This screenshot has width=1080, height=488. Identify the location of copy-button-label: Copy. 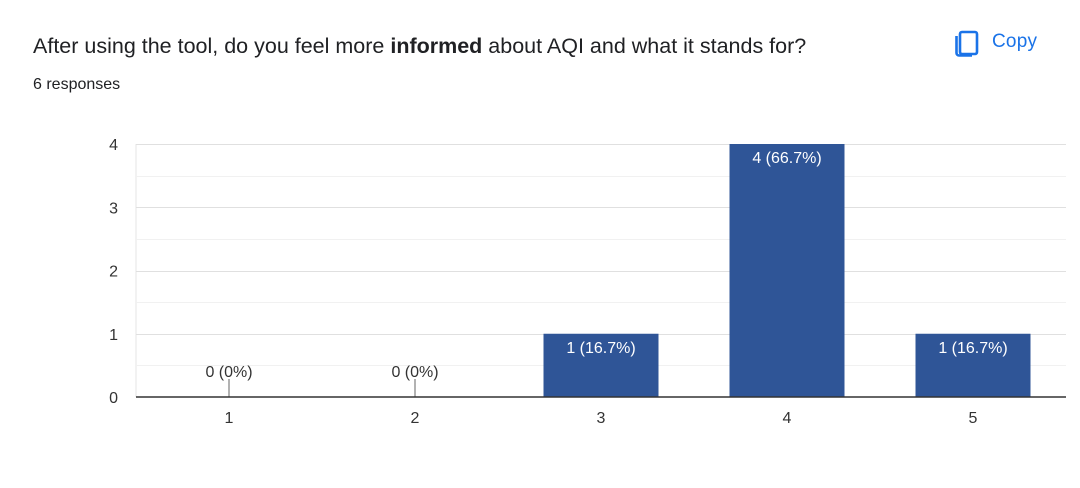
(1015, 41).